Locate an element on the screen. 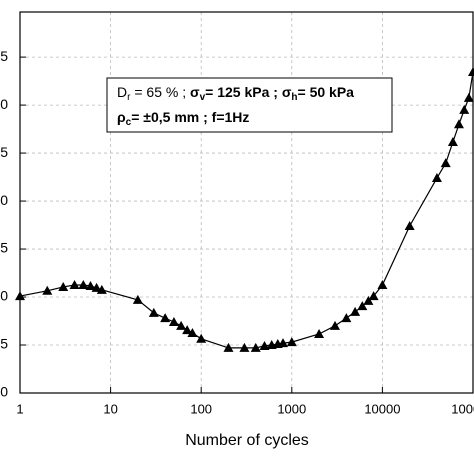  annotation-box is located at coordinates (249, 105).